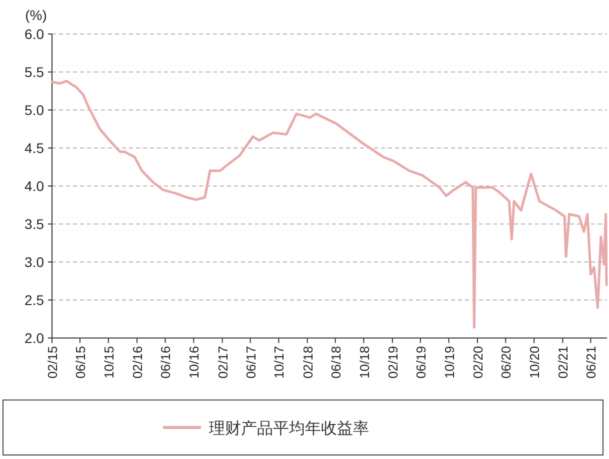  I want to click on x-tick-label: 06/19, so click(420, 362).